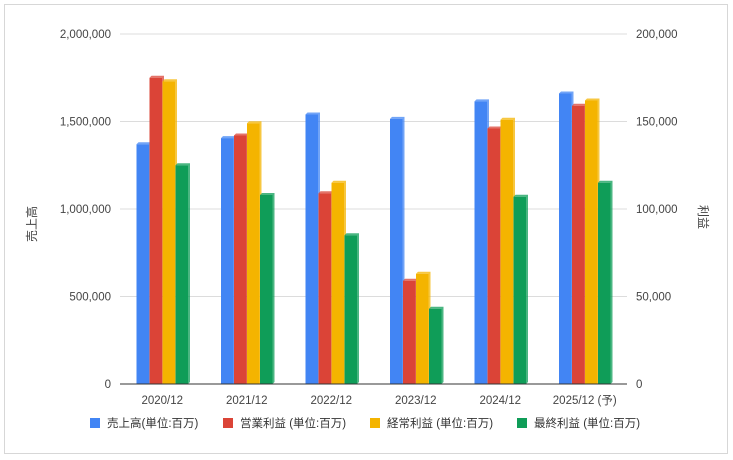 Image resolution: width=733 pixels, height=460 pixels. I want to click on x-tick-label: 2024/12, so click(500, 401).